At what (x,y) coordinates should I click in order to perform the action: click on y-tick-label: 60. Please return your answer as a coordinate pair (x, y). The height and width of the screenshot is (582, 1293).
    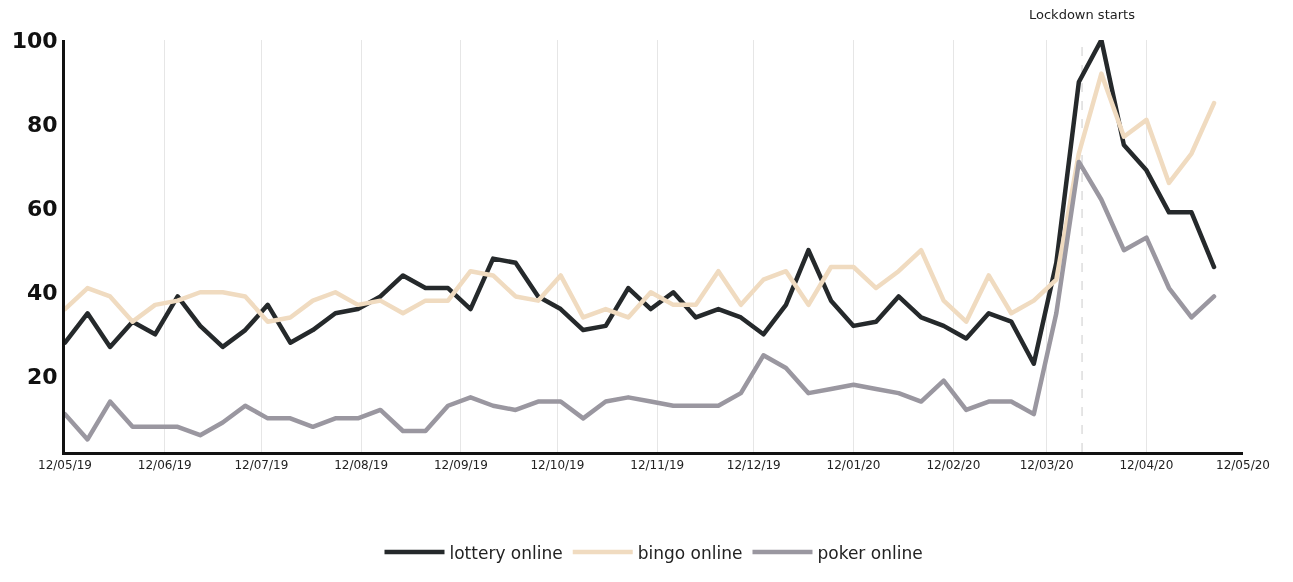
    Looking at the image, I should click on (42, 208).